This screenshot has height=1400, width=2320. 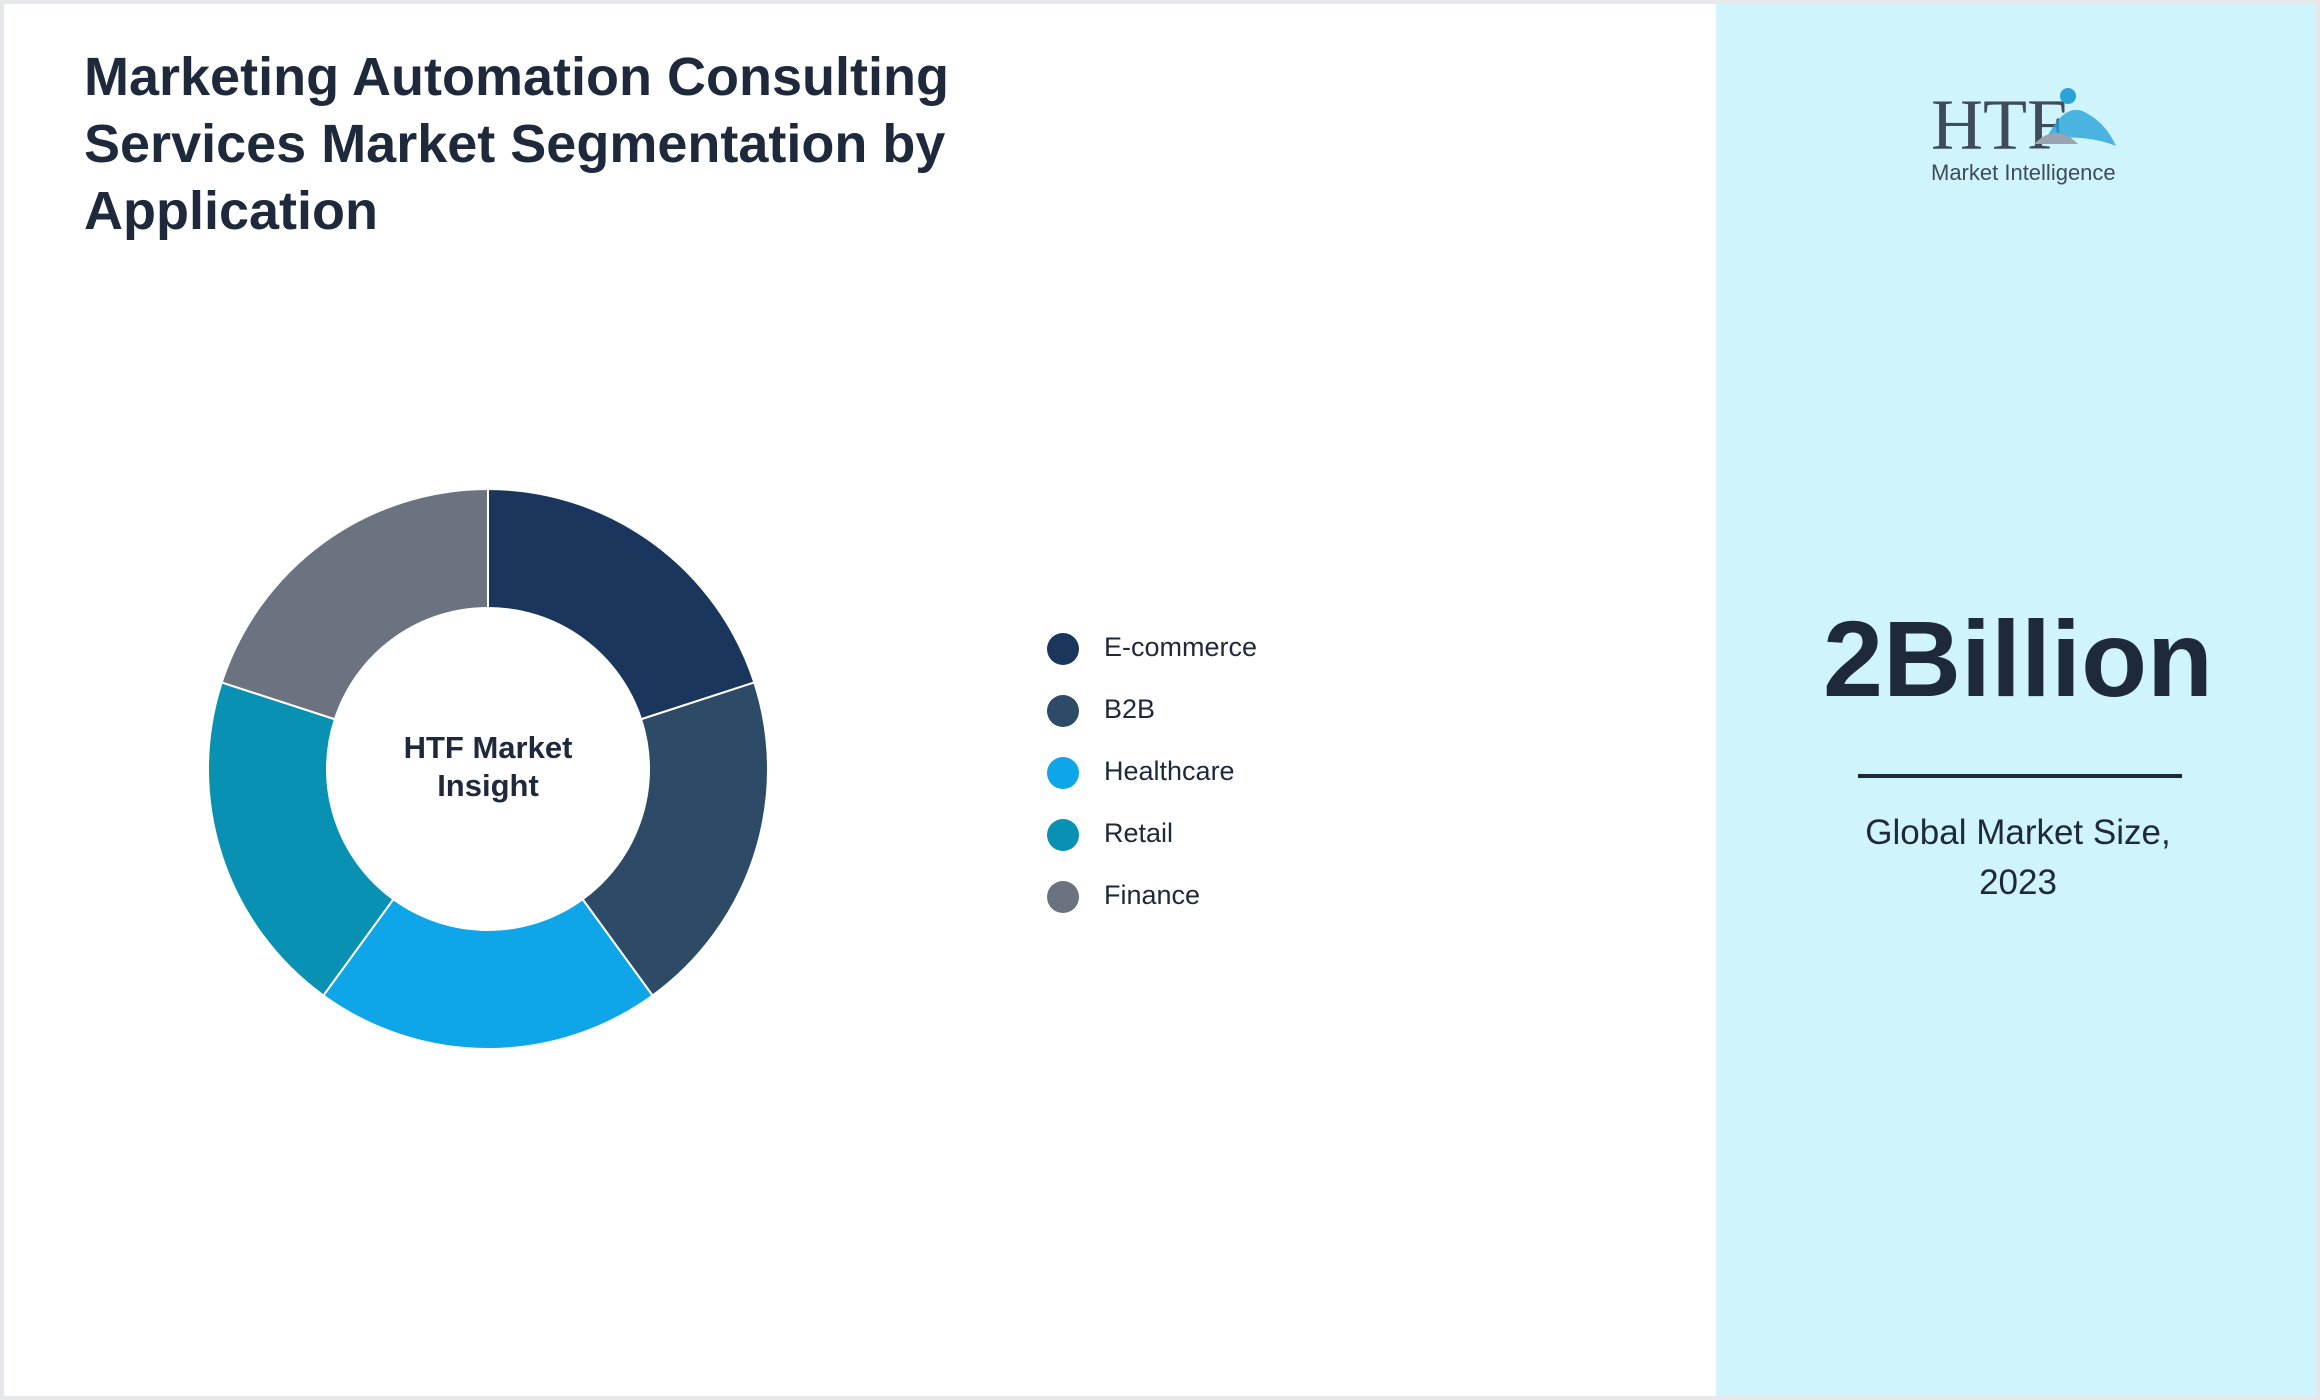 What do you see at coordinates (488, 766) in the screenshot?
I see `center-label: HTF Market Insight` at bounding box center [488, 766].